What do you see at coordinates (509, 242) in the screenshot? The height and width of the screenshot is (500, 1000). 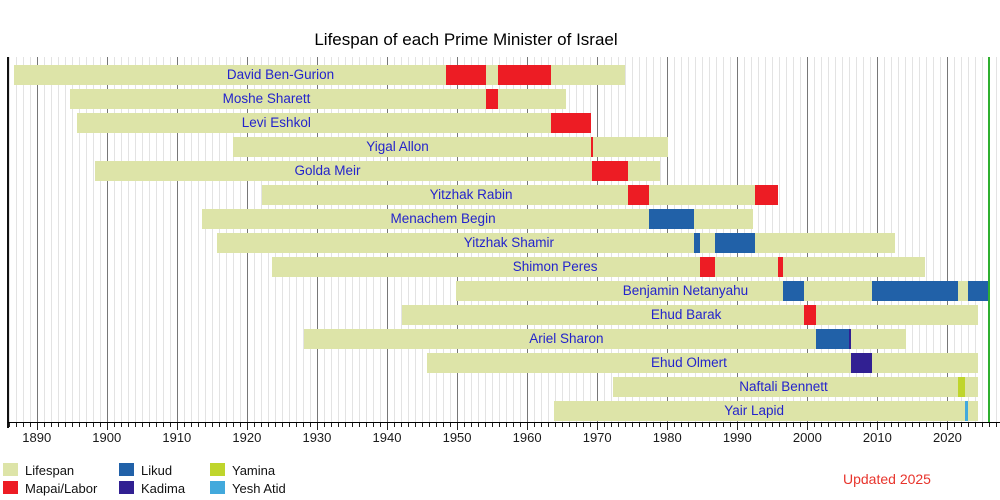 I see `pm-name-label: Yitzhak Shamir` at bounding box center [509, 242].